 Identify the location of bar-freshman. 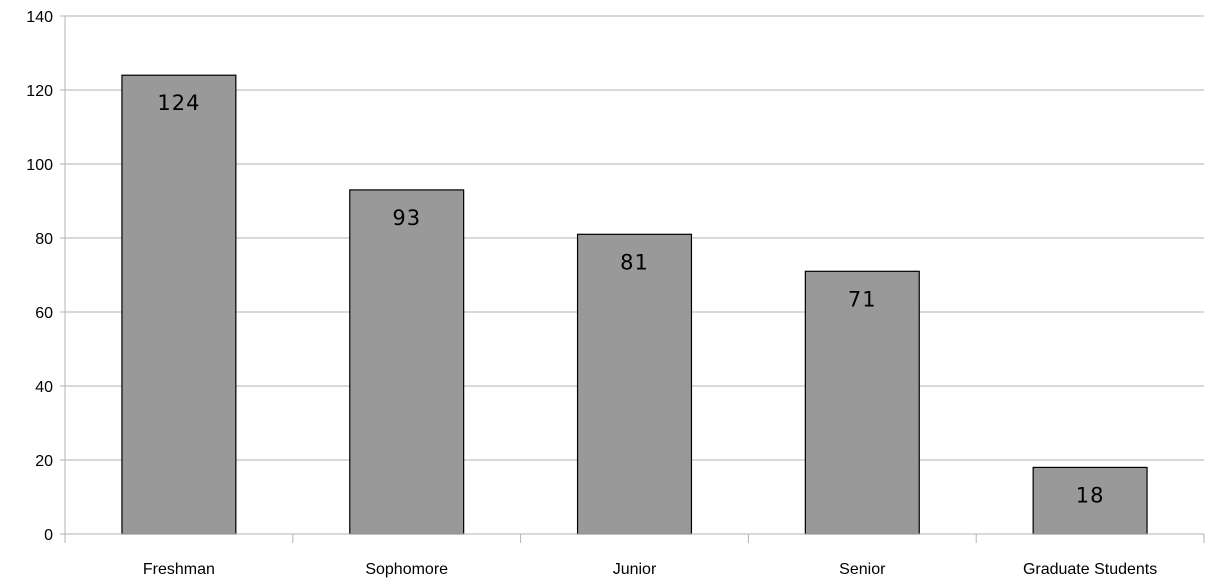
(179, 304).